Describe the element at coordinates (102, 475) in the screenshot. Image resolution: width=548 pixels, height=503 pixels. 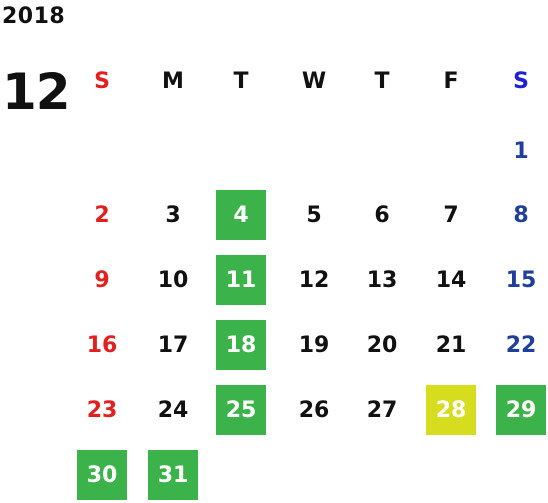
I see `day-cell-30: 30` at that location.